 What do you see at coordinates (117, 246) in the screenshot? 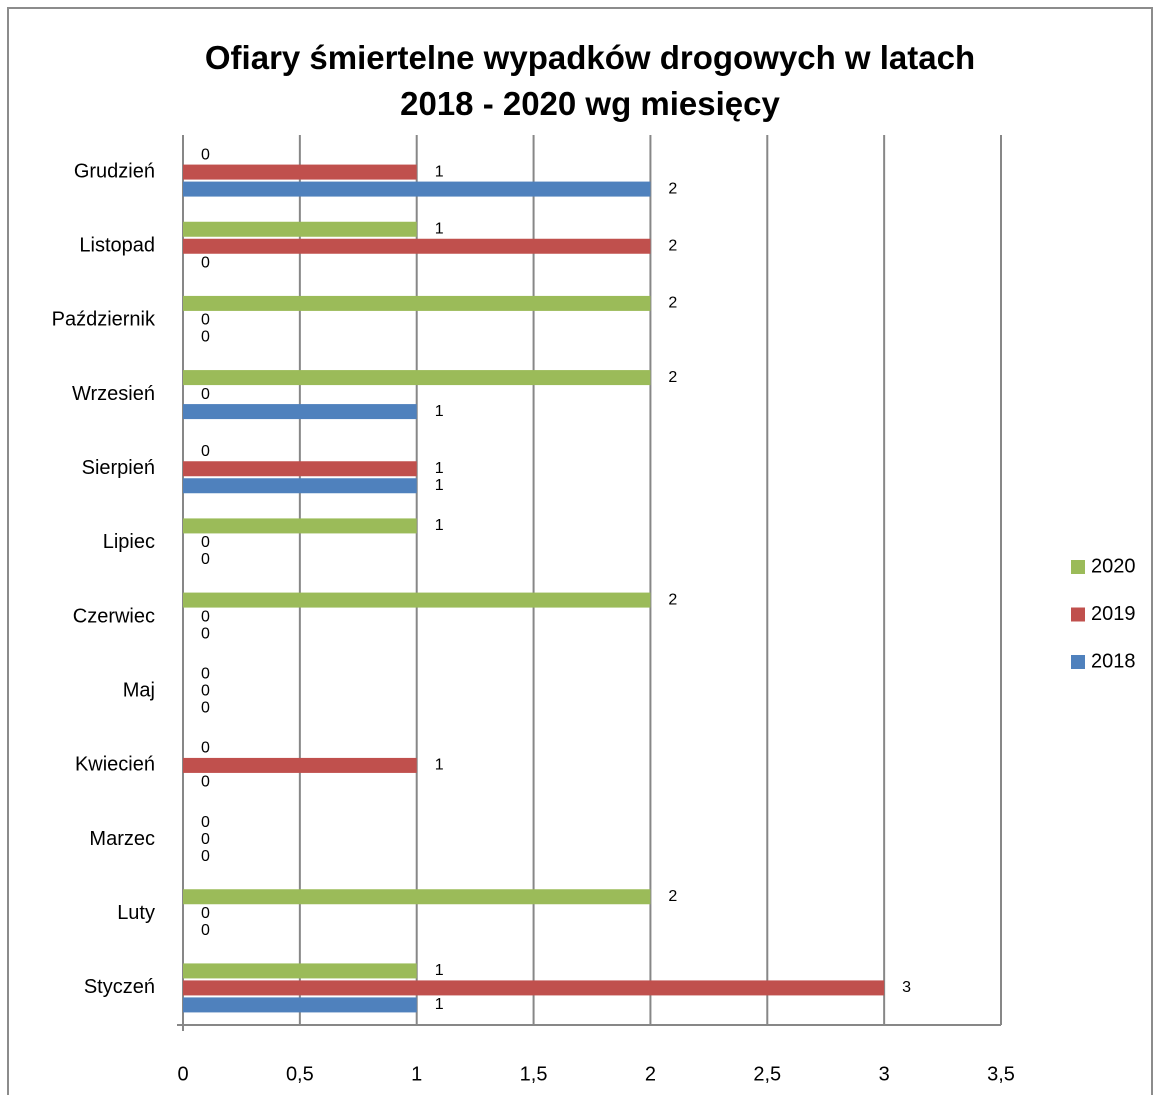
I see `y-tick-label: Listopad` at bounding box center [117, 246].